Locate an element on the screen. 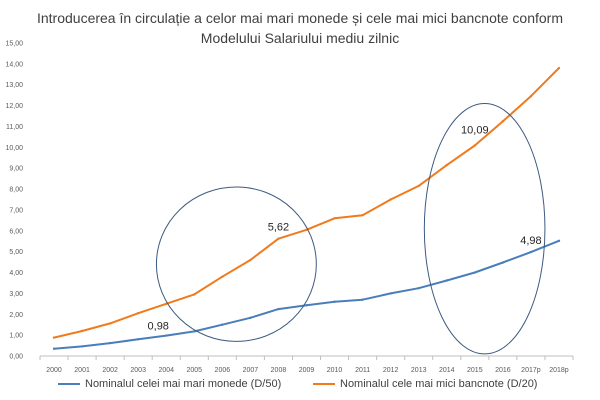 This screenshot has height=400, width=600. x-tick-label: 2015 is located at coordinates (475, 370).